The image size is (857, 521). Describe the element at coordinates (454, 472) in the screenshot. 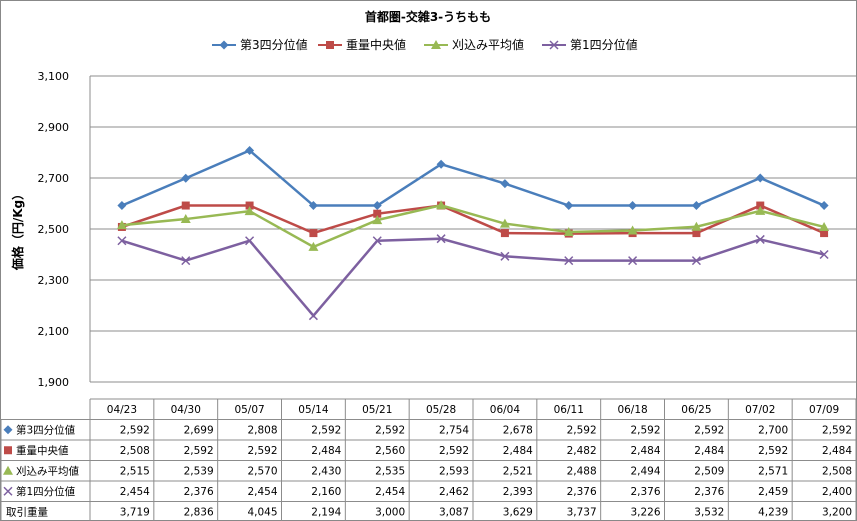

I see `table-cell: 2,593` at that location.